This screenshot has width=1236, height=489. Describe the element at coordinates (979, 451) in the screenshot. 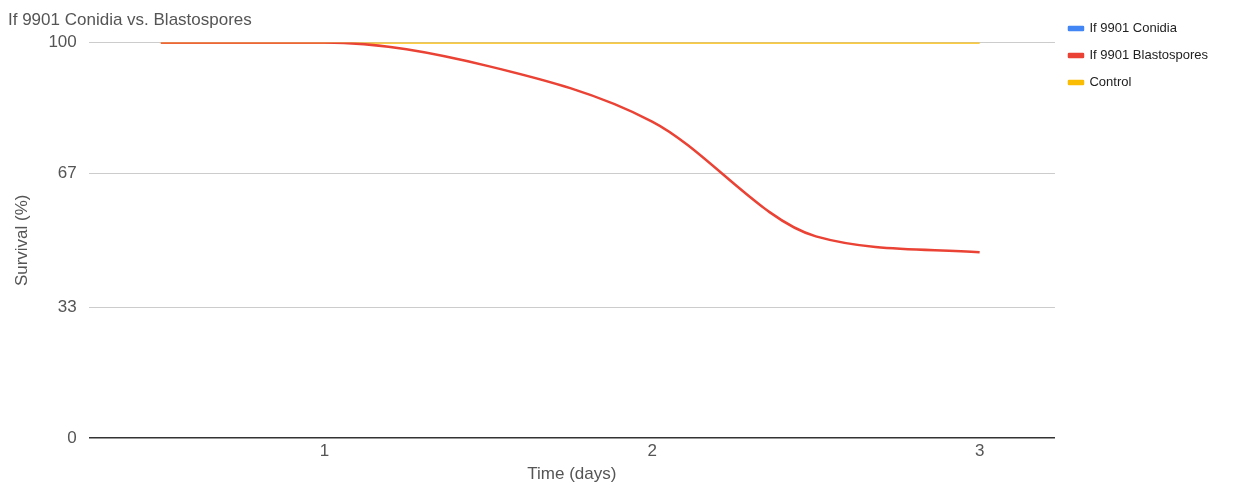

I see `x-tick-label: 3` at that location.